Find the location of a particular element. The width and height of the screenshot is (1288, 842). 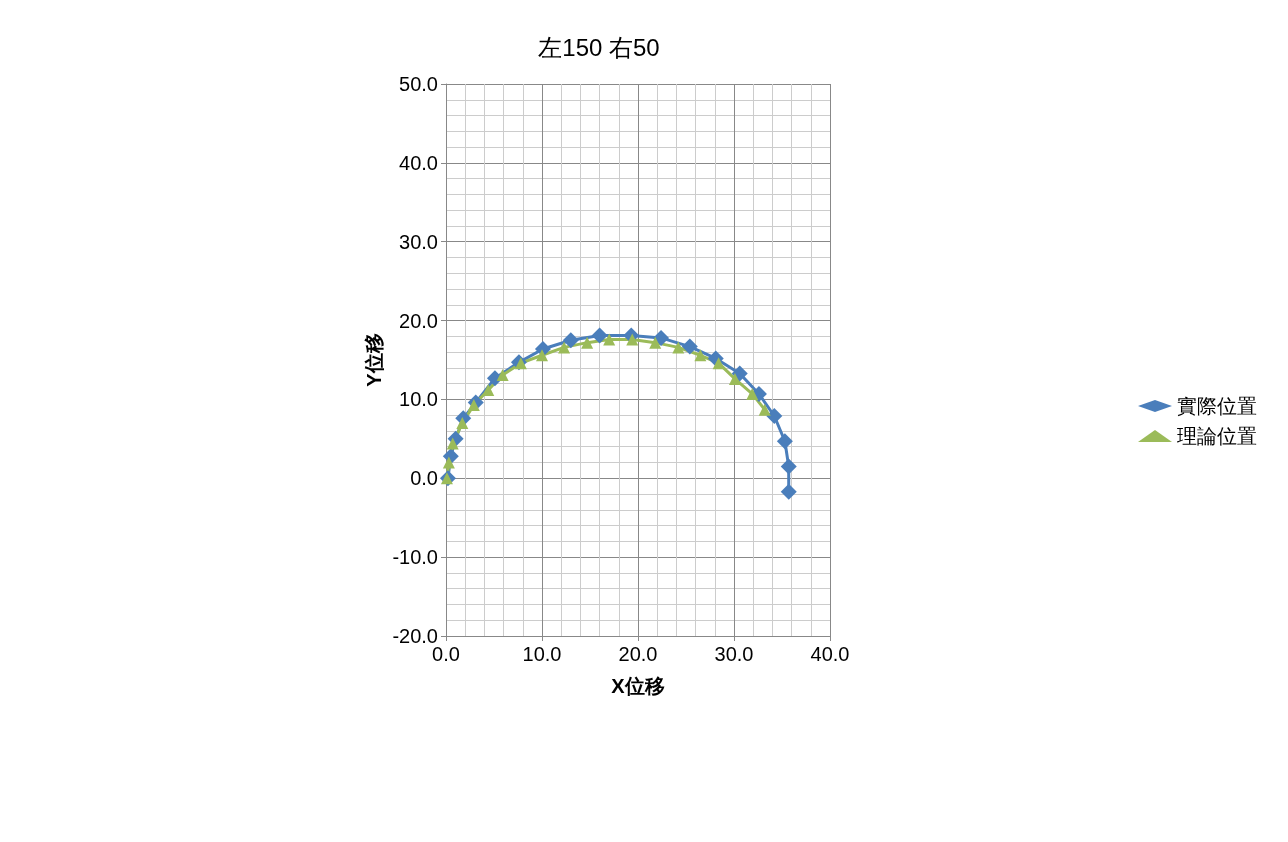

y-tick-label: -10.0 is located at coordinates (415, 557).